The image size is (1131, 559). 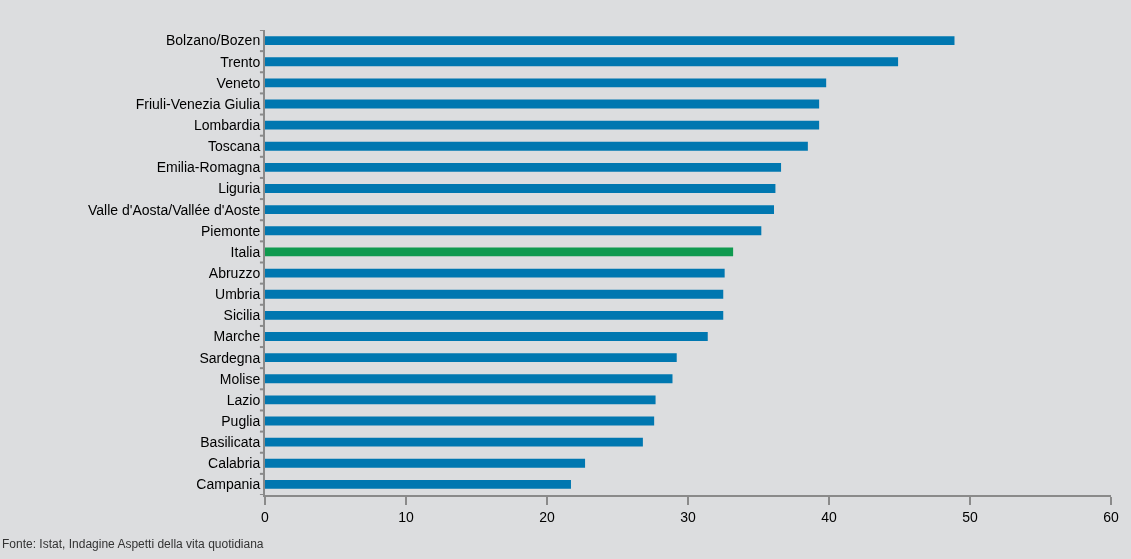 I want to click on y-tick-label: Emilia-Romagna, so click(x=208, y=167).